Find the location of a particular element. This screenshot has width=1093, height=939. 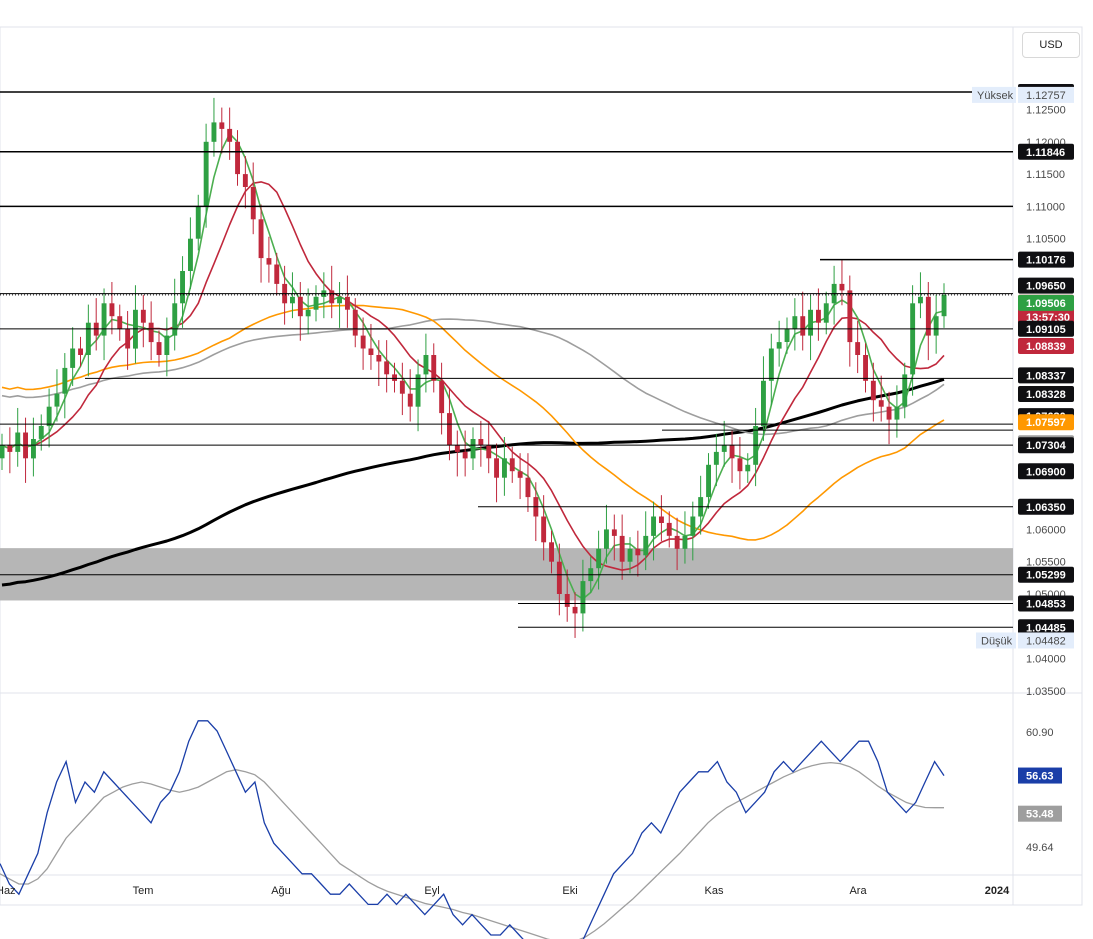

time-axis-label: Haz is located at coordinates (8, 891).